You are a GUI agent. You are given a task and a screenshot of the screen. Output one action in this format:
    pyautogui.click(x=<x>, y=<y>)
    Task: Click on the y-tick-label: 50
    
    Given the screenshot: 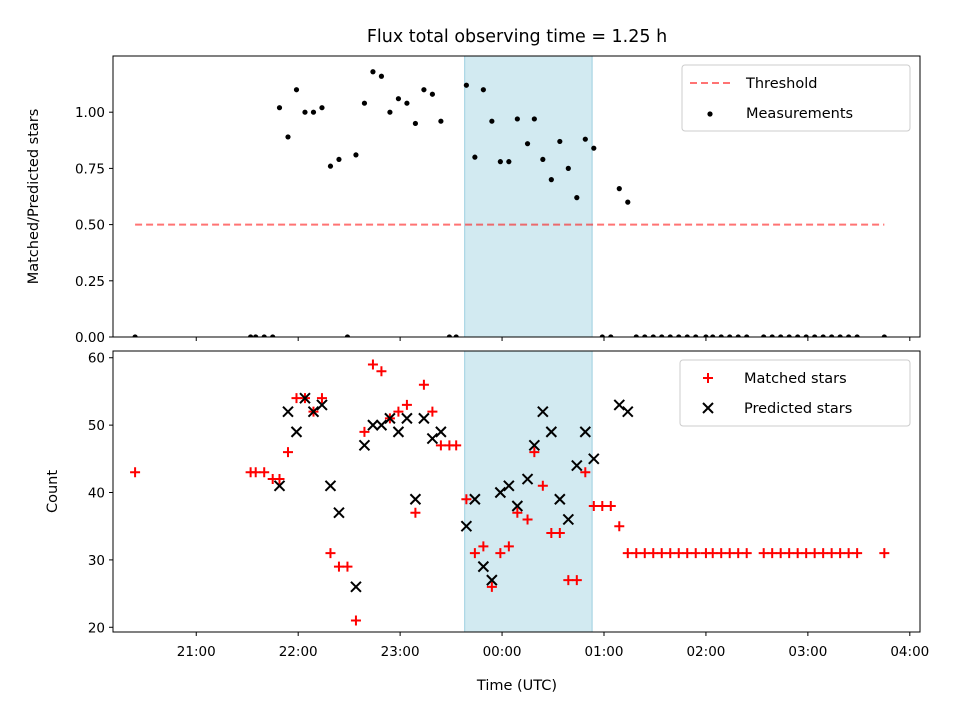 What is the action you would take?
    pyautogui.click(x=96, y=426)
    